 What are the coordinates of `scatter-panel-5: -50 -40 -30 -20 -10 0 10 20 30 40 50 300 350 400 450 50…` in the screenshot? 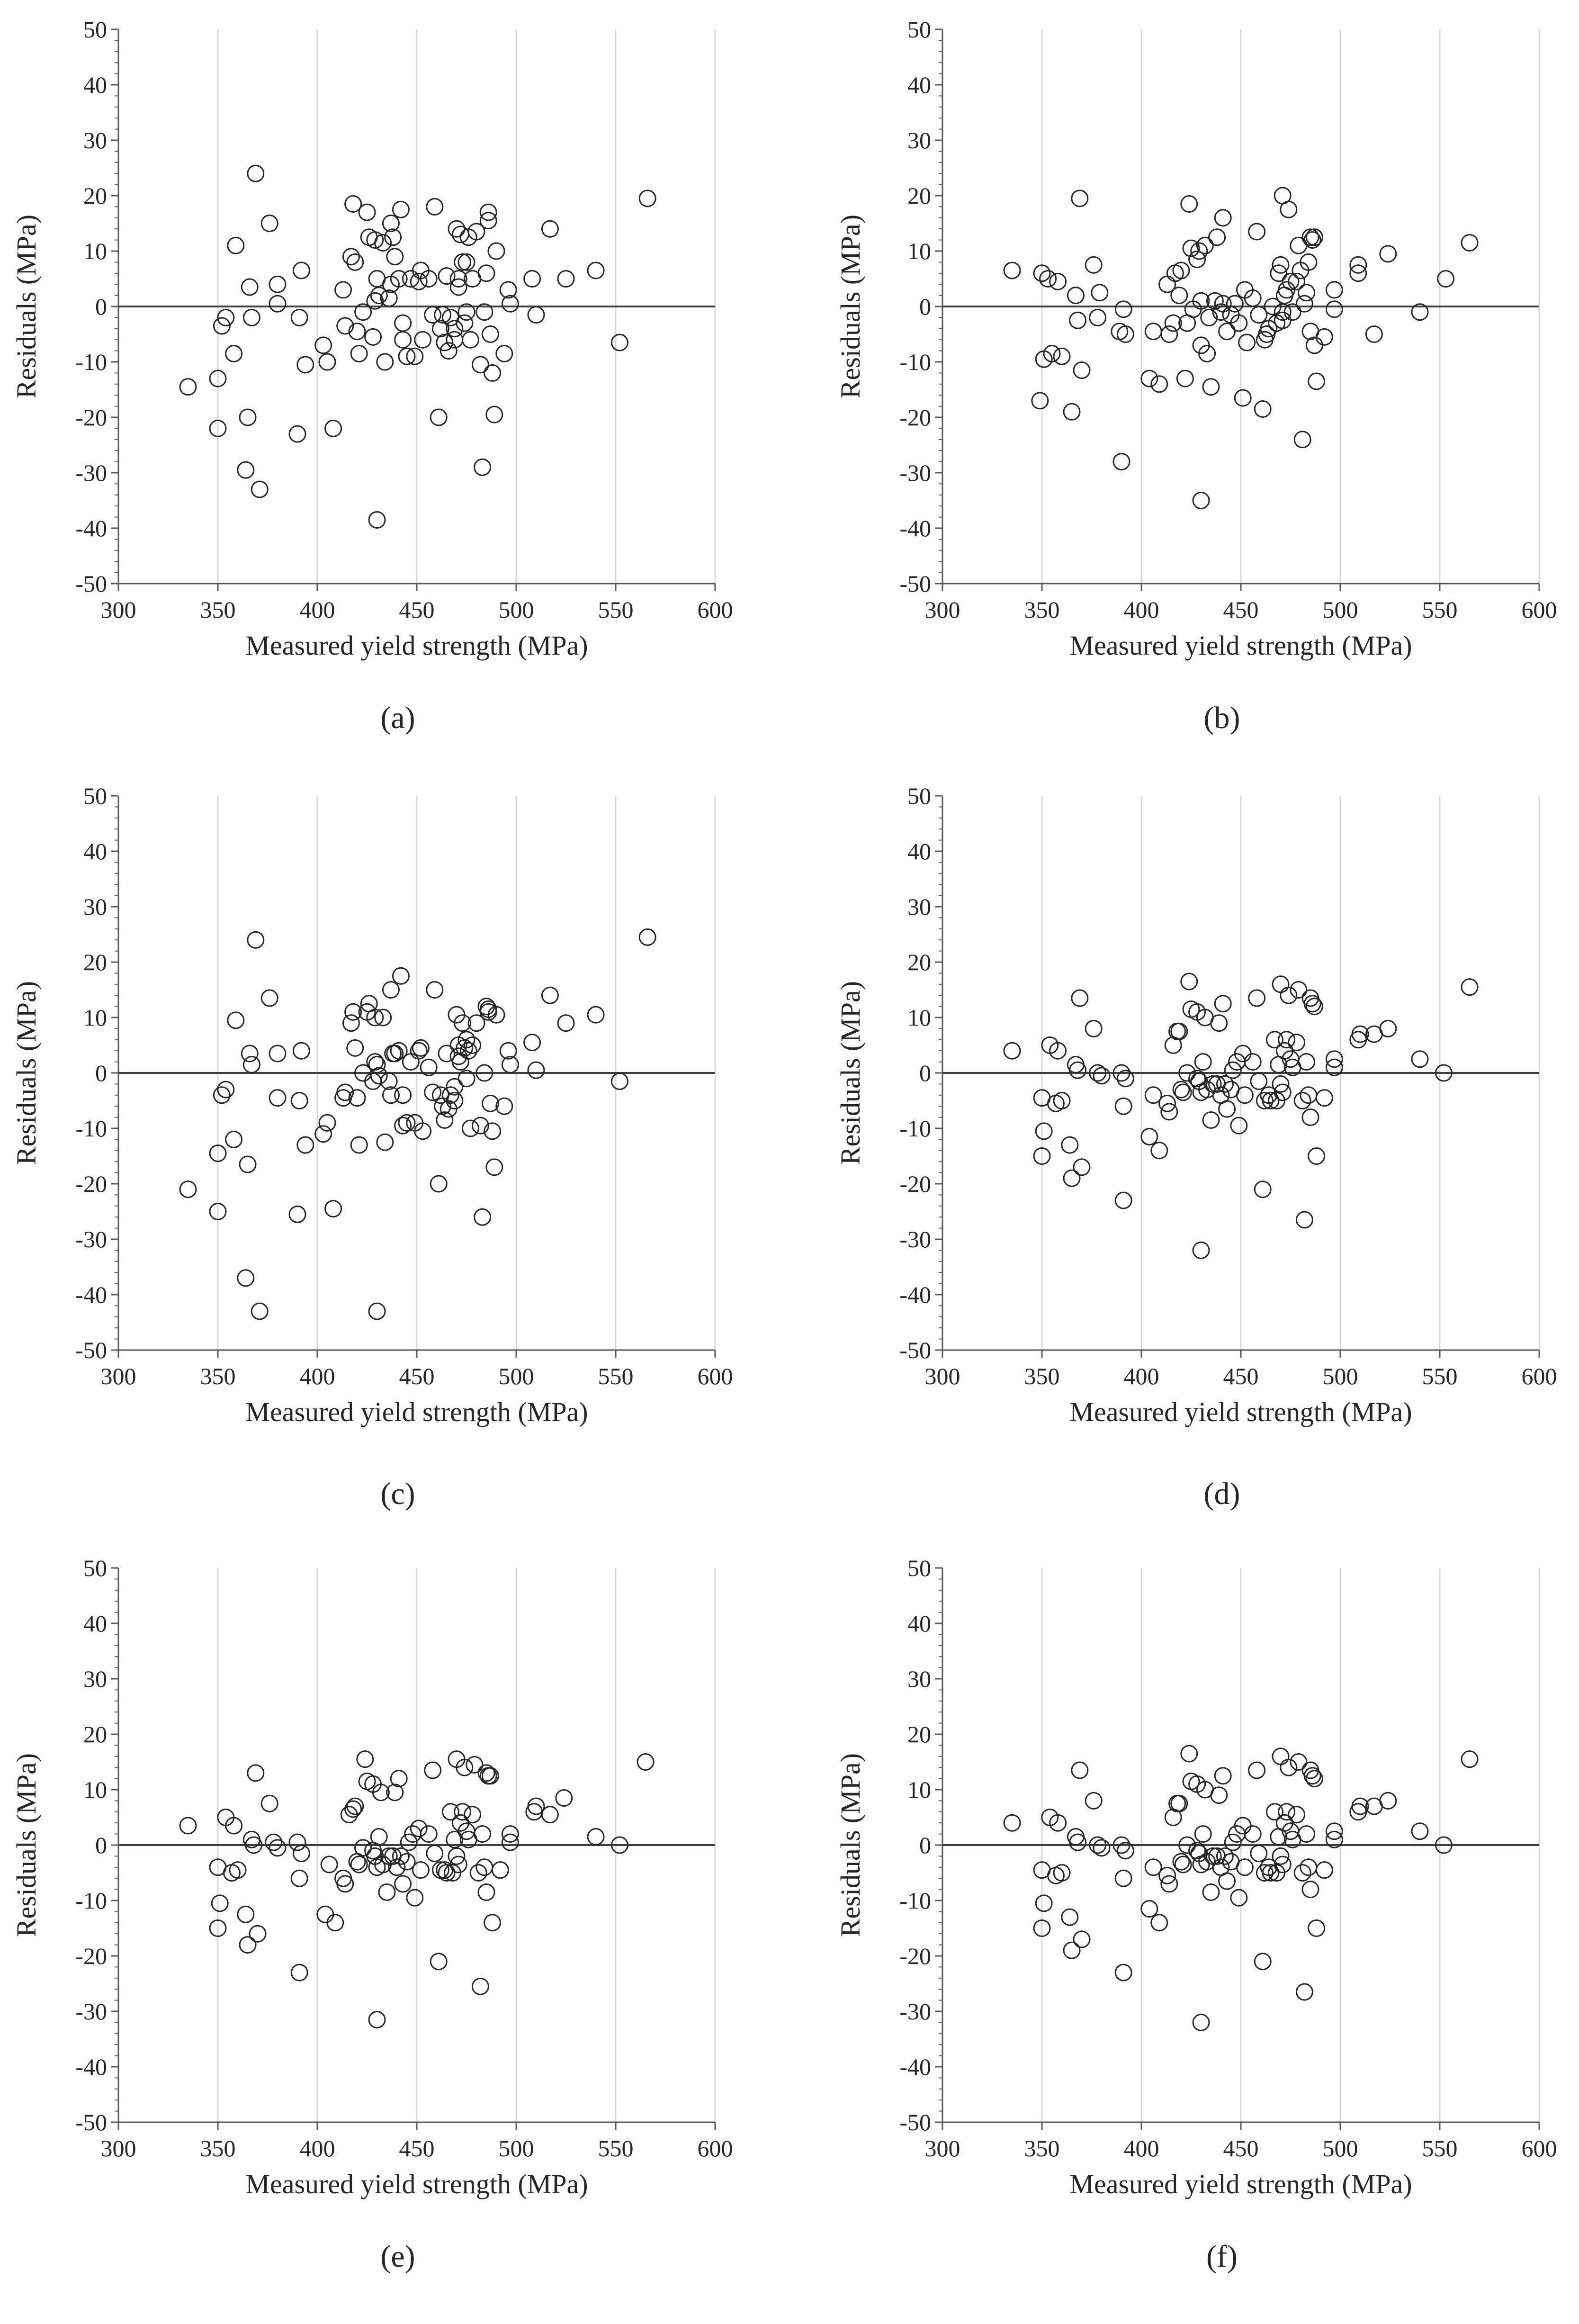 It's located at (372, 1914).